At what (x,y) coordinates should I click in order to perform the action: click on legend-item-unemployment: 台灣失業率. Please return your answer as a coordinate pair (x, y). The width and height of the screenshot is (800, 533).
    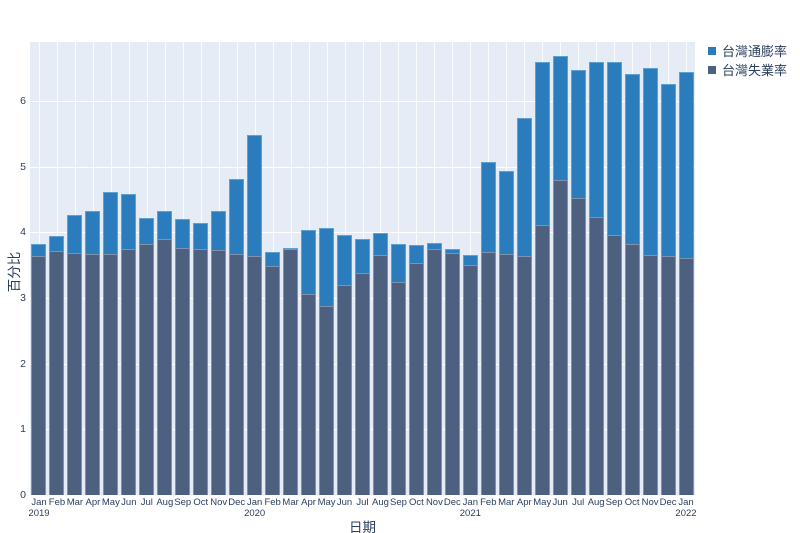
    Looking at the image, I should click on (747, 69).